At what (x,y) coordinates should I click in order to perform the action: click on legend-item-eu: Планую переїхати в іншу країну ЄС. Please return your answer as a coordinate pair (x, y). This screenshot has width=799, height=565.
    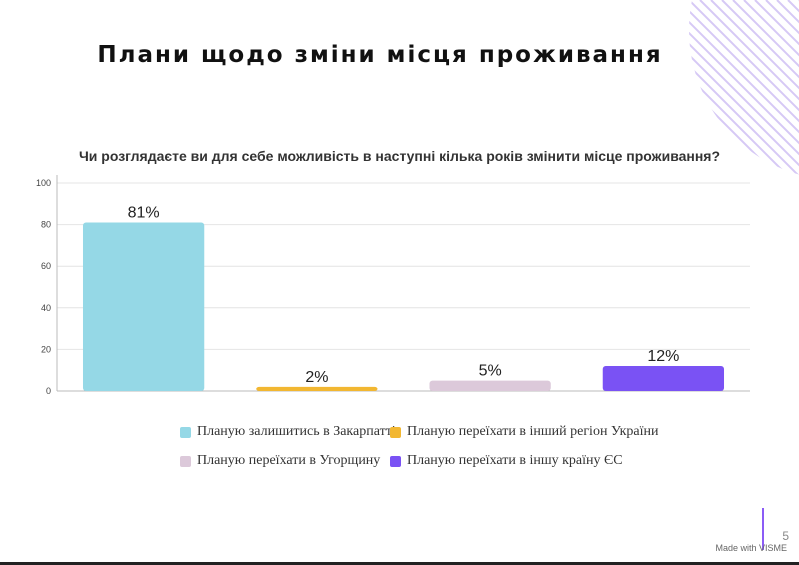
    Looking at the image, I should click on (506, 461).